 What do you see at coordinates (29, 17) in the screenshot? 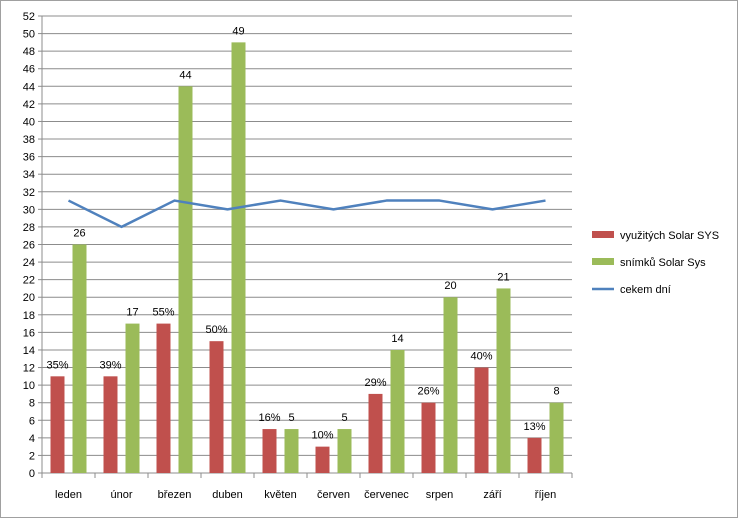
I see `y-tick-label: 52` at bounding box center [29, 17].